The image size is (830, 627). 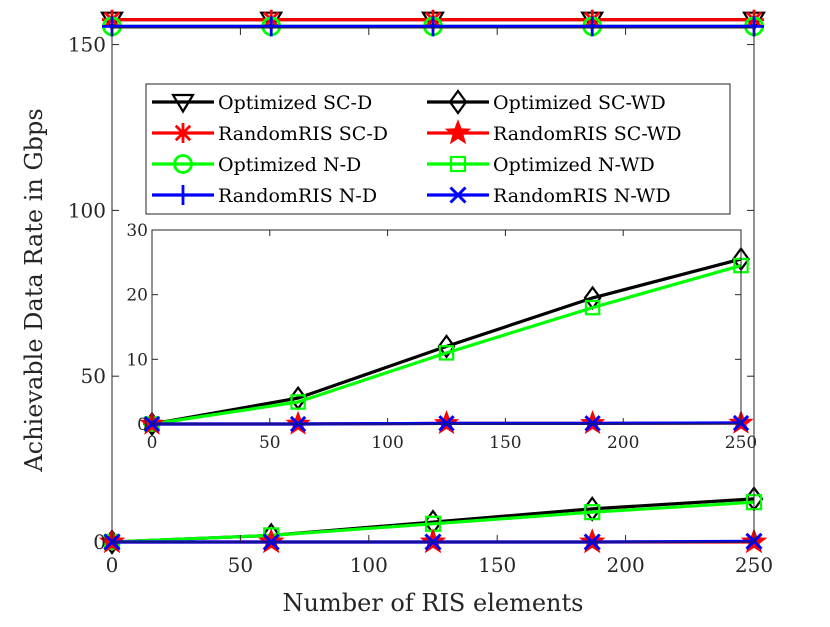 I want to click on inset-y-tick-label: 20, so click(x=137, y=296).